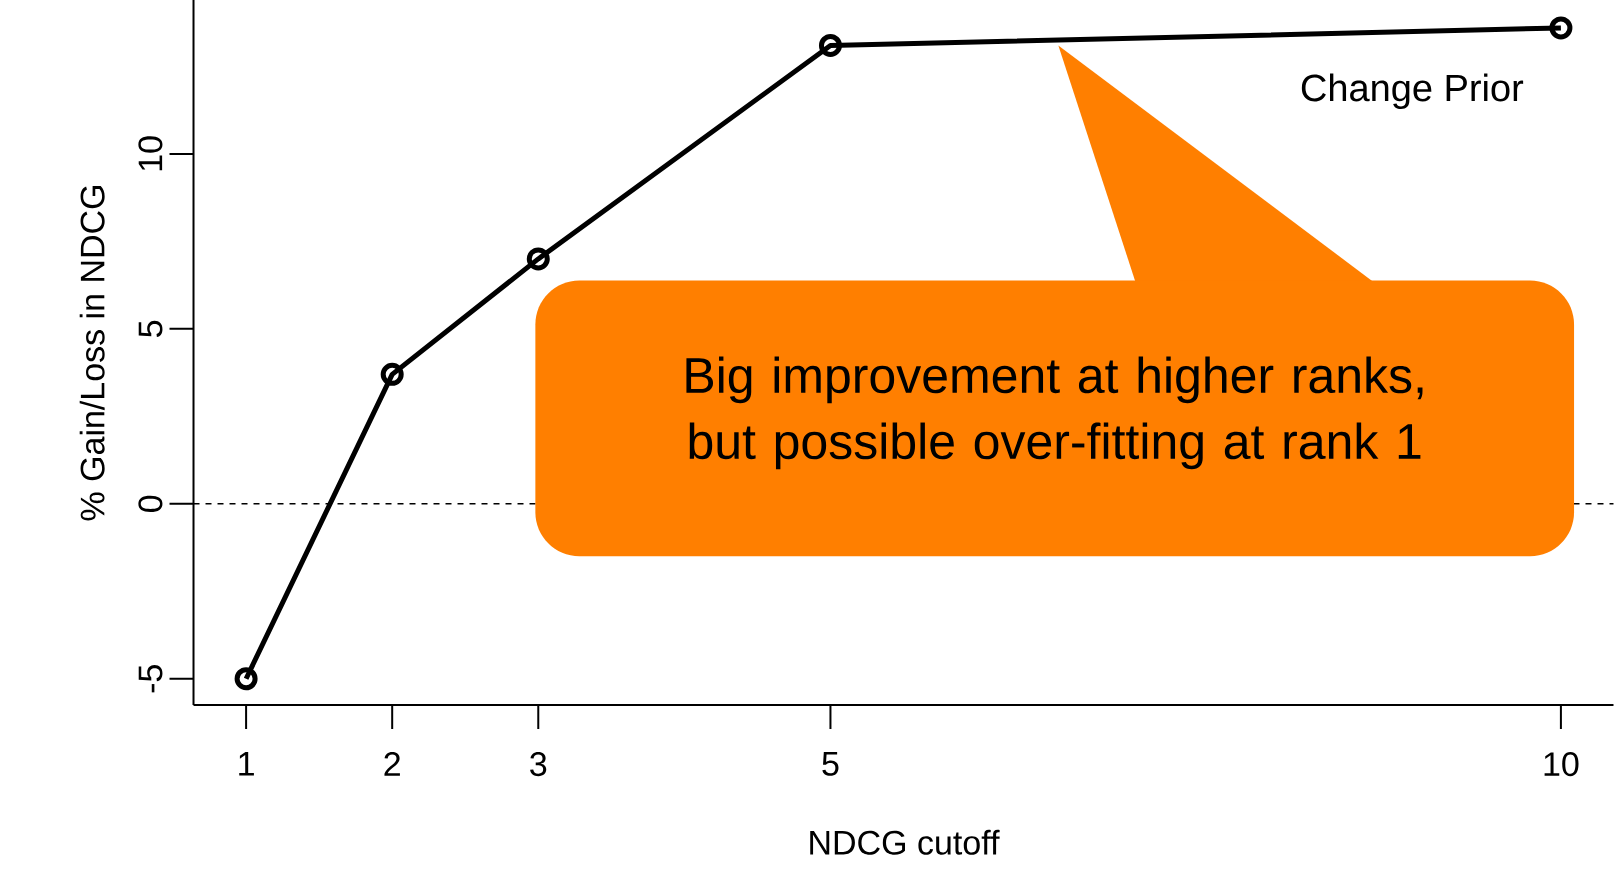 The image size is (1614, 884). Describe the element at coordinates (830, 764) in the screenshot. I see `x-tick-label: 5` at that location.